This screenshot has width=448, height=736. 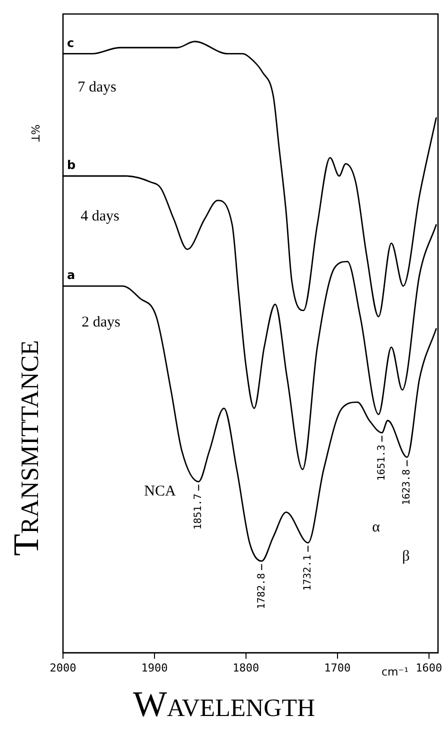 What do you see at coordinates (35, 133) in the screenshot?
I see `text: %T` at bounding box center [35, 133].